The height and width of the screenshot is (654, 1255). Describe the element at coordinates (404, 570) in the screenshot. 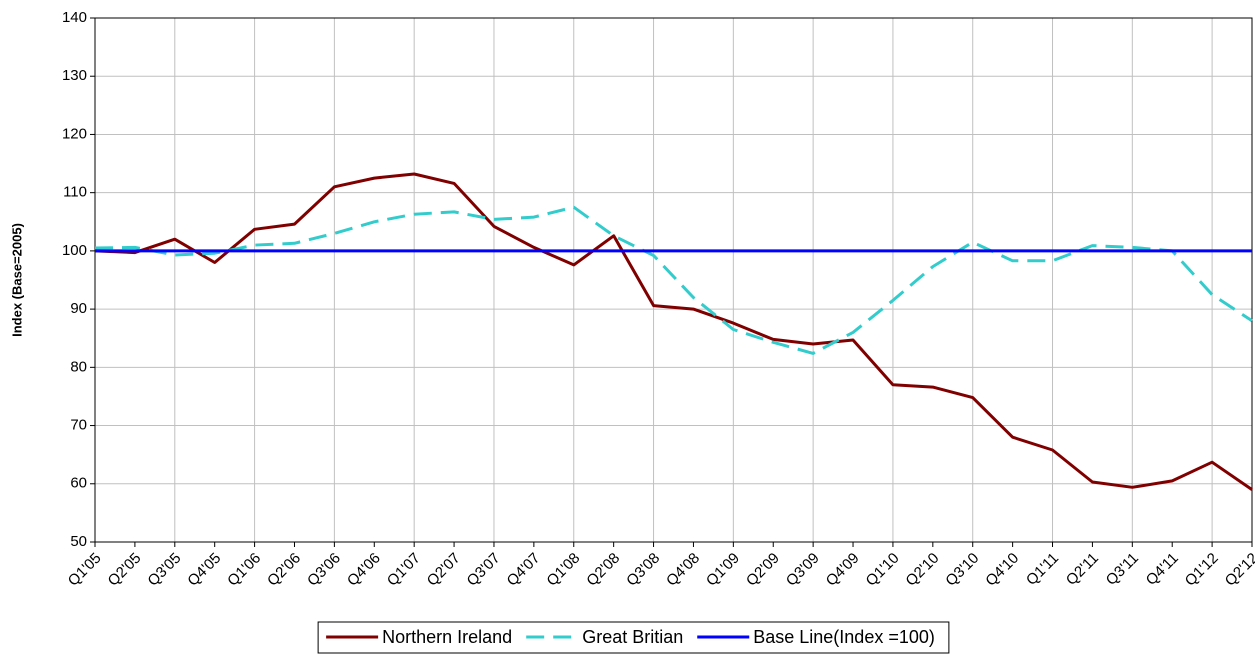

I see `x-tick-label: Q1'07` at that location.